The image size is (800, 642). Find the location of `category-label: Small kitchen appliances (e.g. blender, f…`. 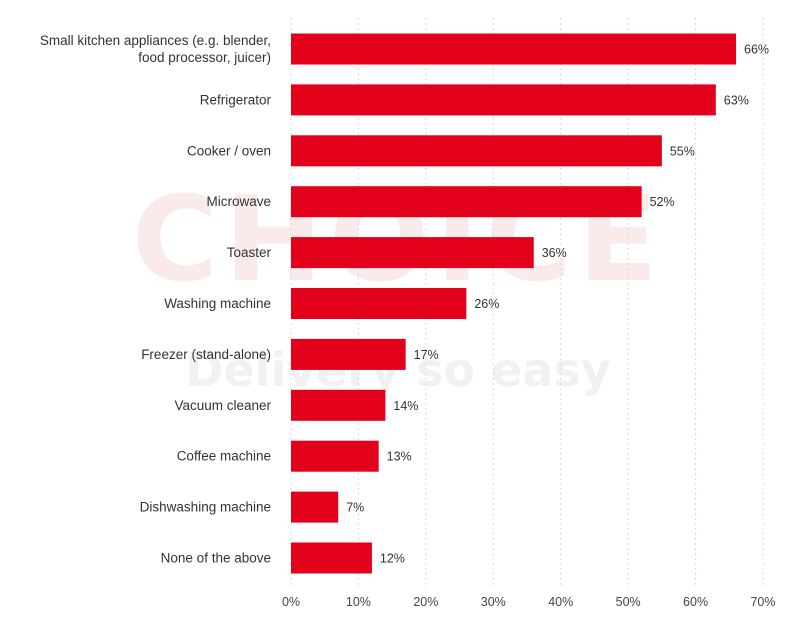

category-label: Small kitchen appliances (e.g. blender, f… is located at coordinates (155, 49).